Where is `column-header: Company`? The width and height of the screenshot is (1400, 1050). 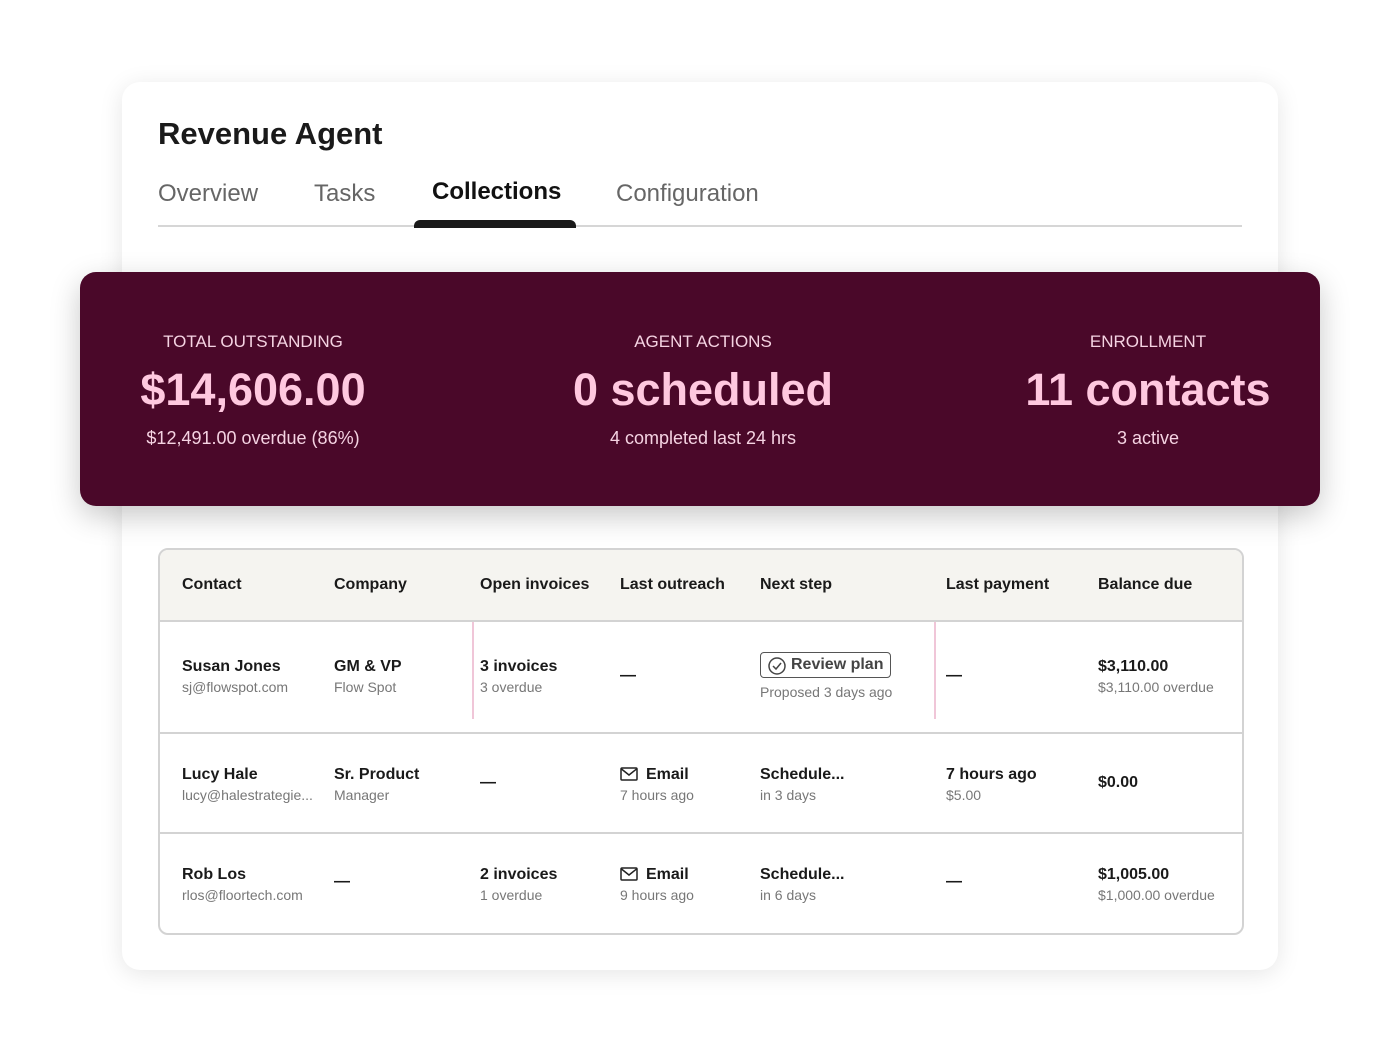 column-header: Company is located at coordinates (370, 584).